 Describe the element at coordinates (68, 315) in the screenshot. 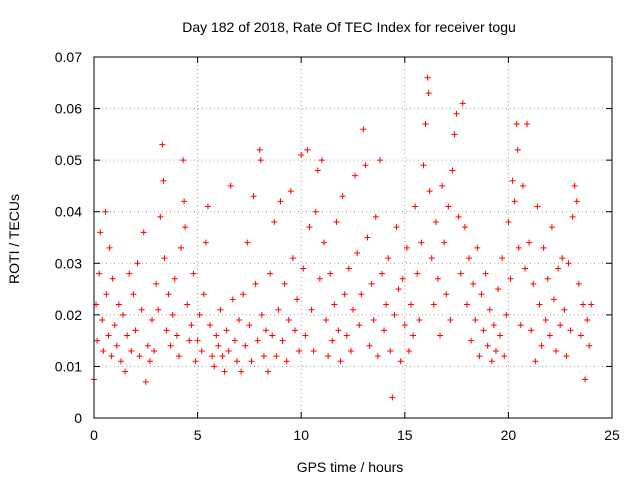

I see `y-tick-label: 0.02` at that location.